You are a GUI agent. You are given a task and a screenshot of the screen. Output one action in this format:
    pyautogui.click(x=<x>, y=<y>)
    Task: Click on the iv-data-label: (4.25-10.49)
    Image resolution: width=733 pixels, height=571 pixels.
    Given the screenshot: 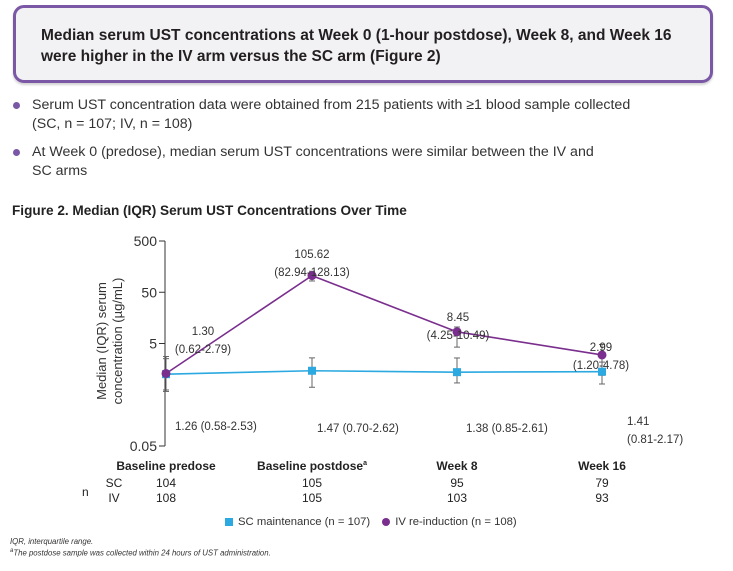 What is the action you would take?
    pyautogui.click(x=458, y=336)
    